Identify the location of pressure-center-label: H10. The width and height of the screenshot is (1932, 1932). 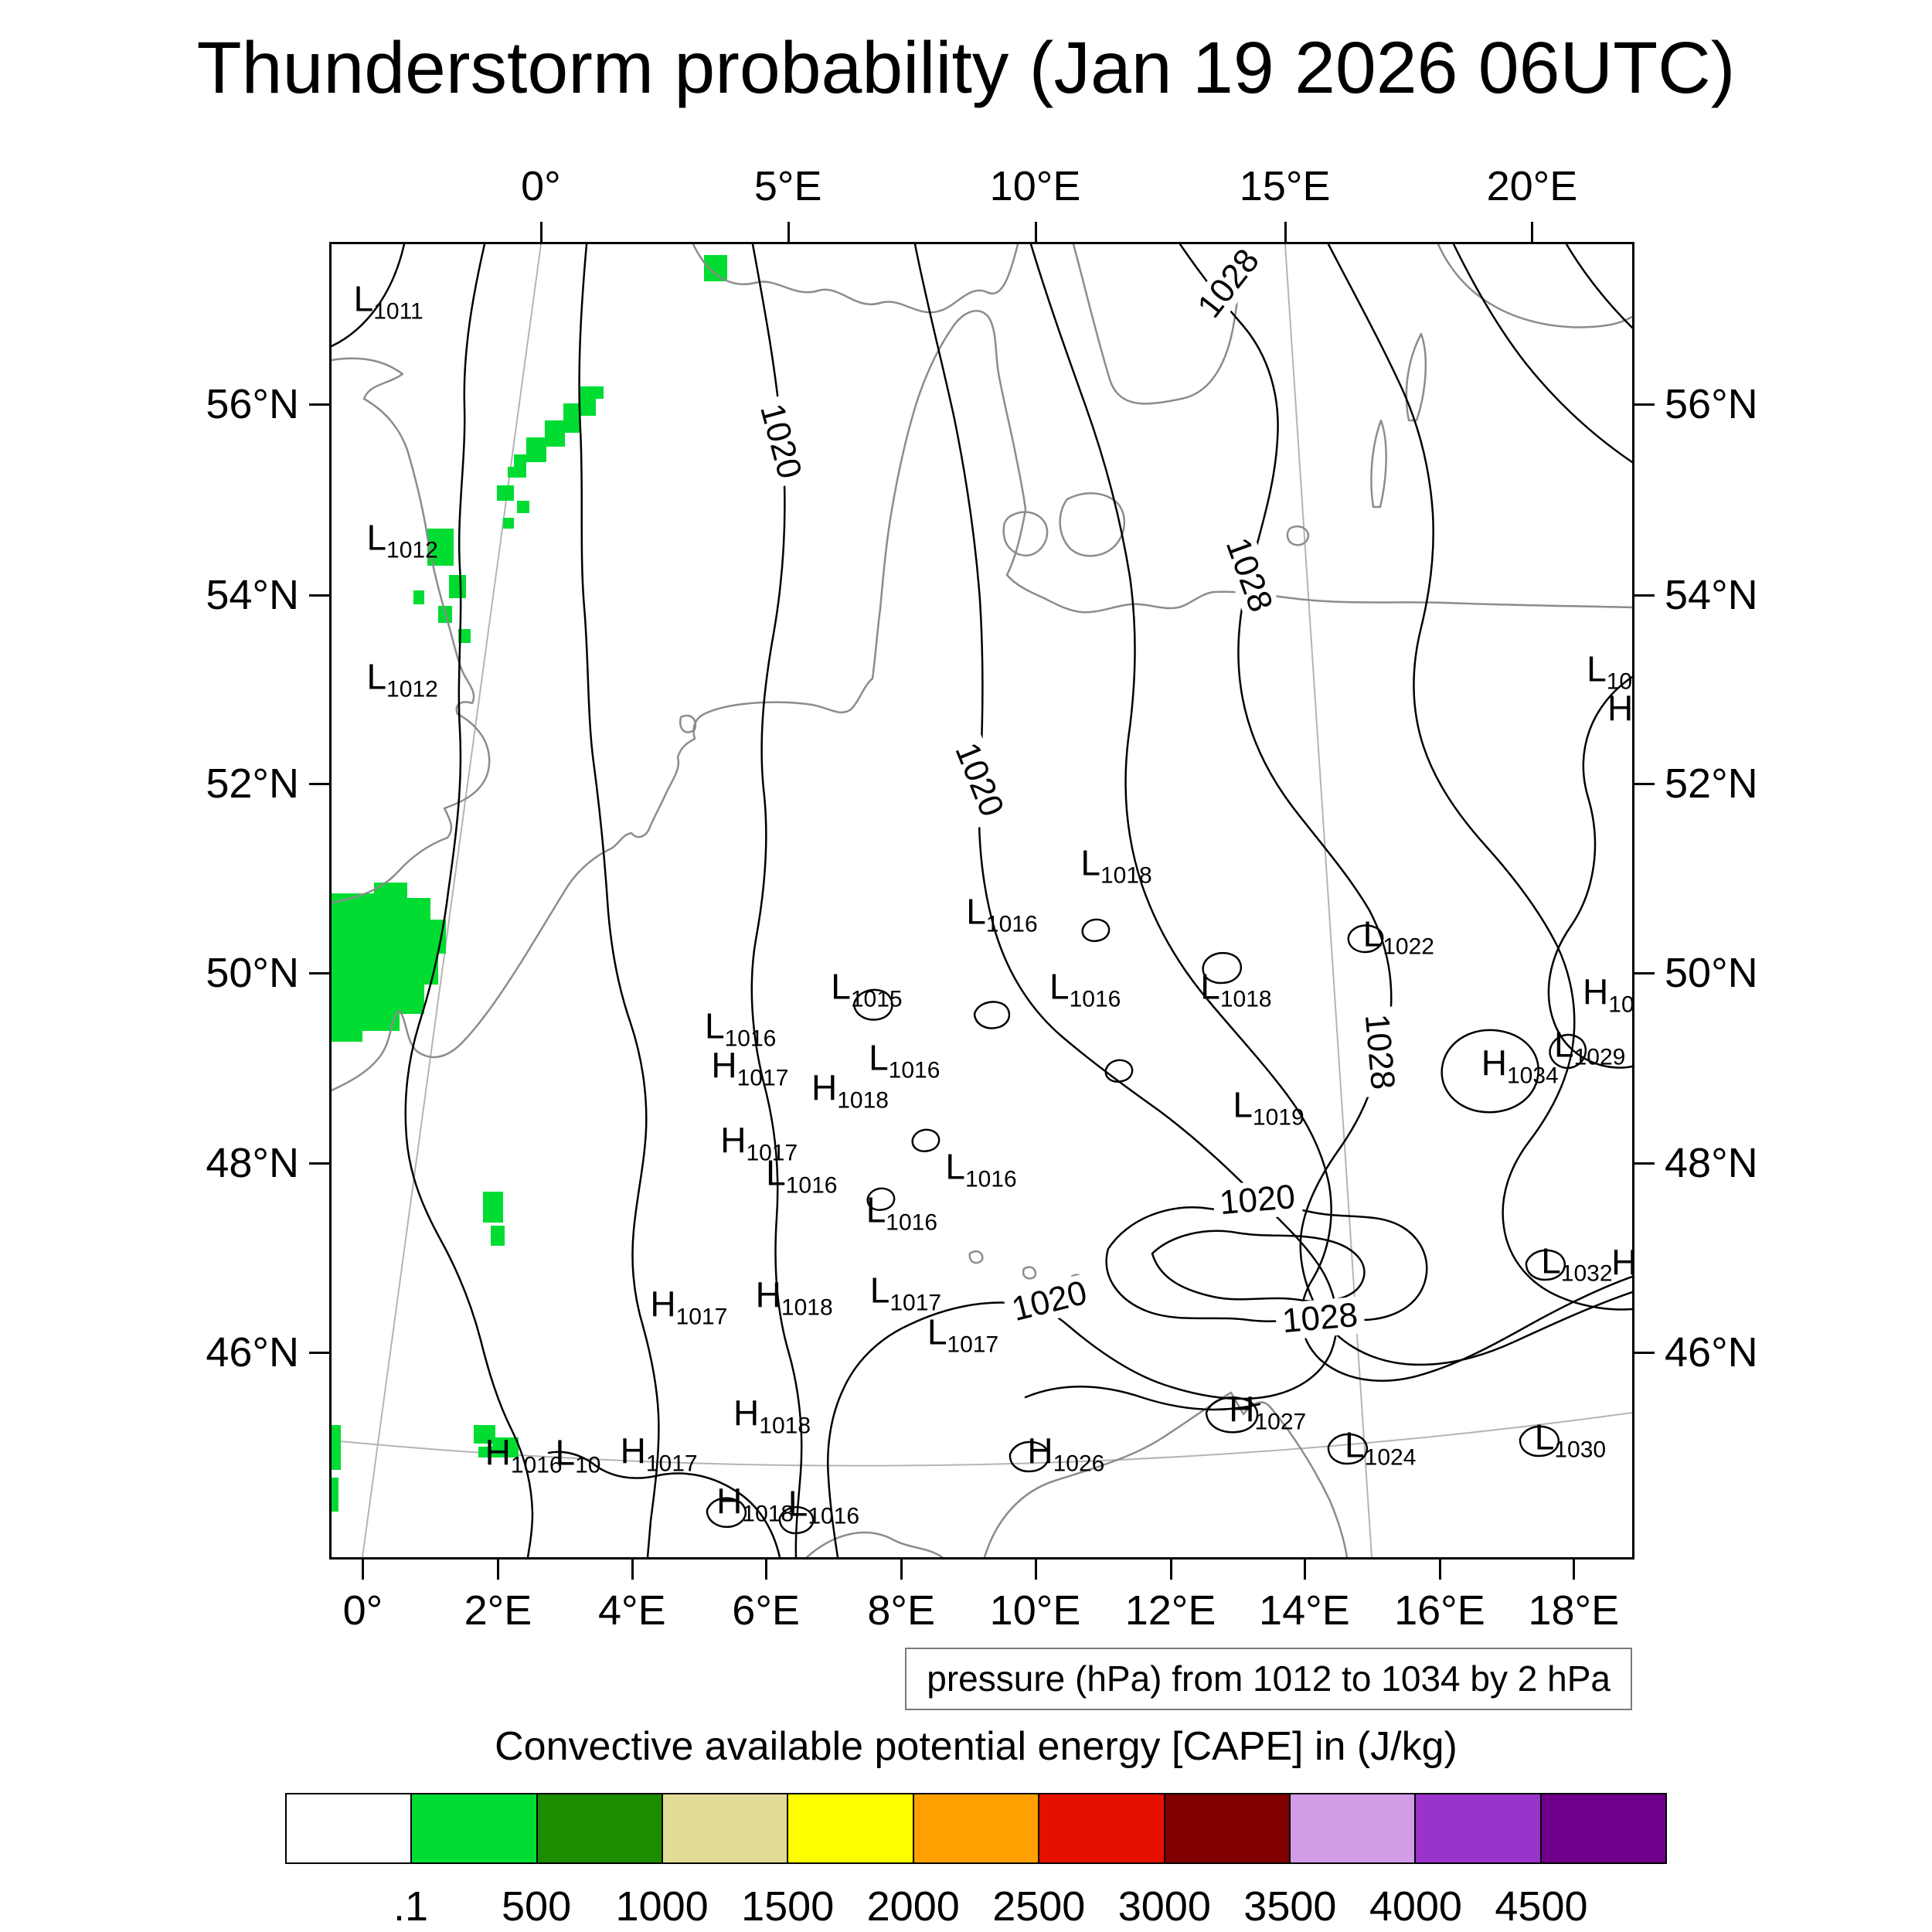
(1608, 995).